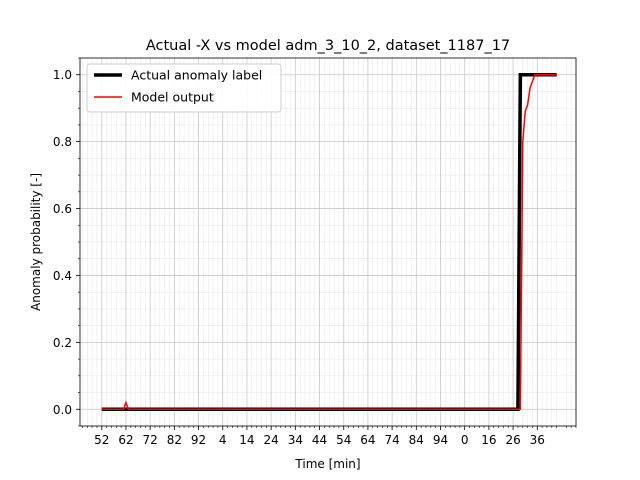 Image resolution: width=640 pixels, height=480 pixels. What do you see at coordinates (150, 440) in the screenshot?
I see `x-tick-label: 72` at bounding box center [150, 440].